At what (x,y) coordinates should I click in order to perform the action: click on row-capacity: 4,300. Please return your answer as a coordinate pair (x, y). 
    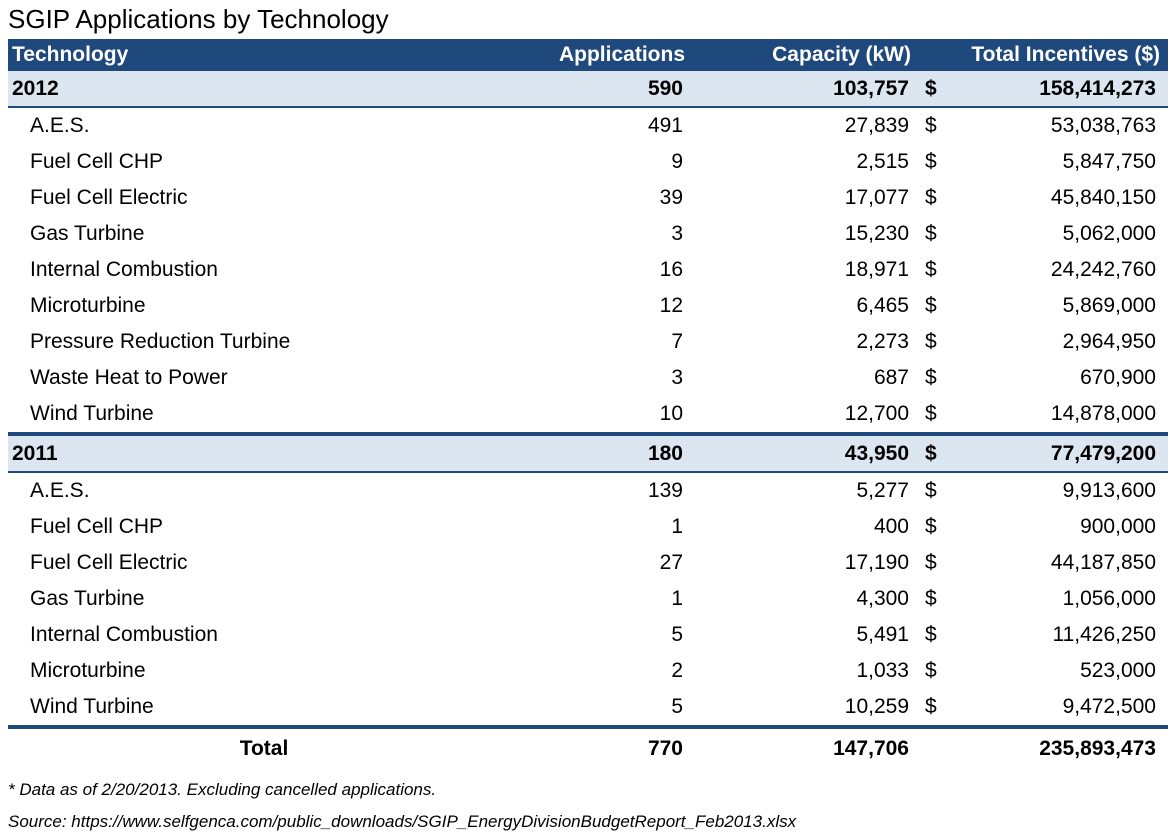
    Looking at the image, I should click on (882, 598).